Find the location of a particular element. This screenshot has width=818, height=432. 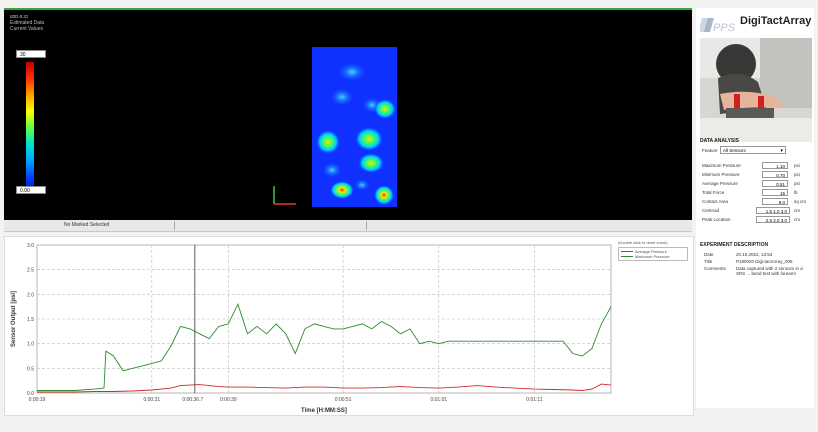

date-value: 20.10.2022, 13:53 is located at coordinates (754, 254).